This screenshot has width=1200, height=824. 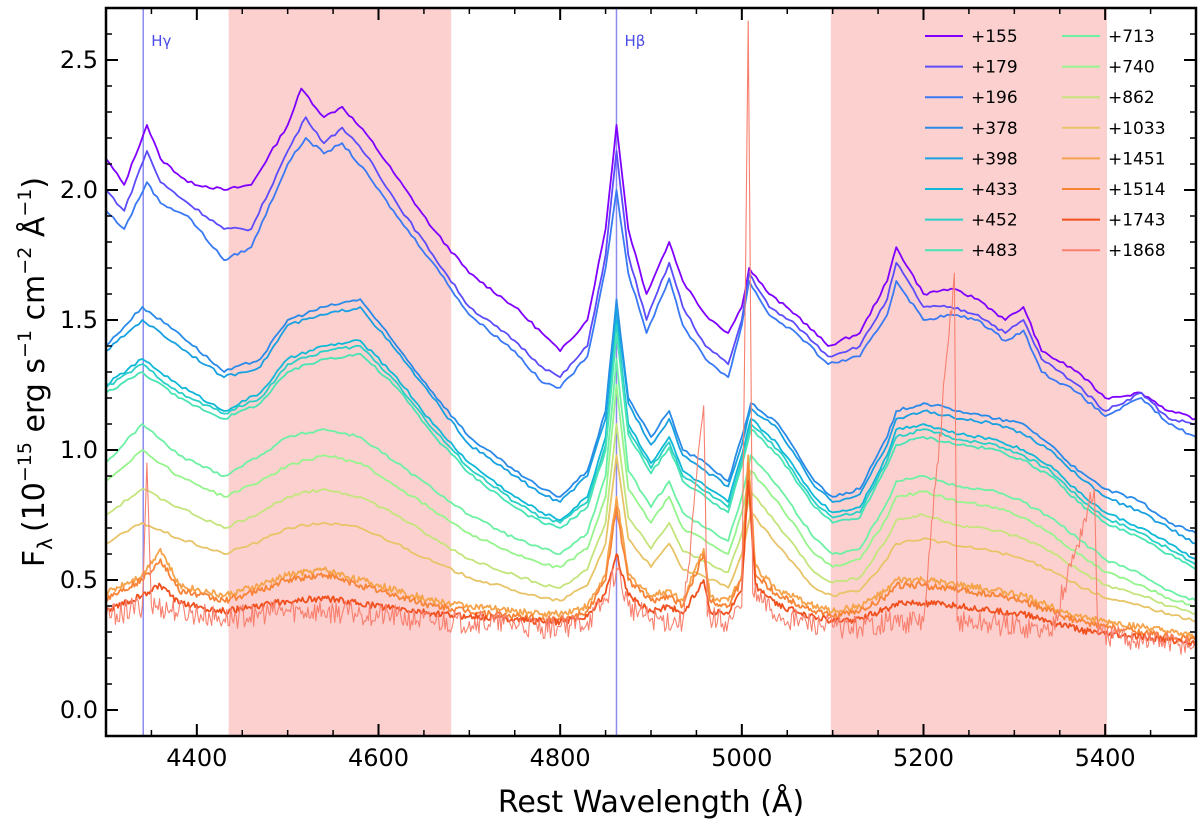 What do you see at coordinates (35, 372) in the screenshot?
I see `y-axis-title: Fλ(10−15 erg s−1 cm−2 Å−1)` at bounding box center [35, 372].